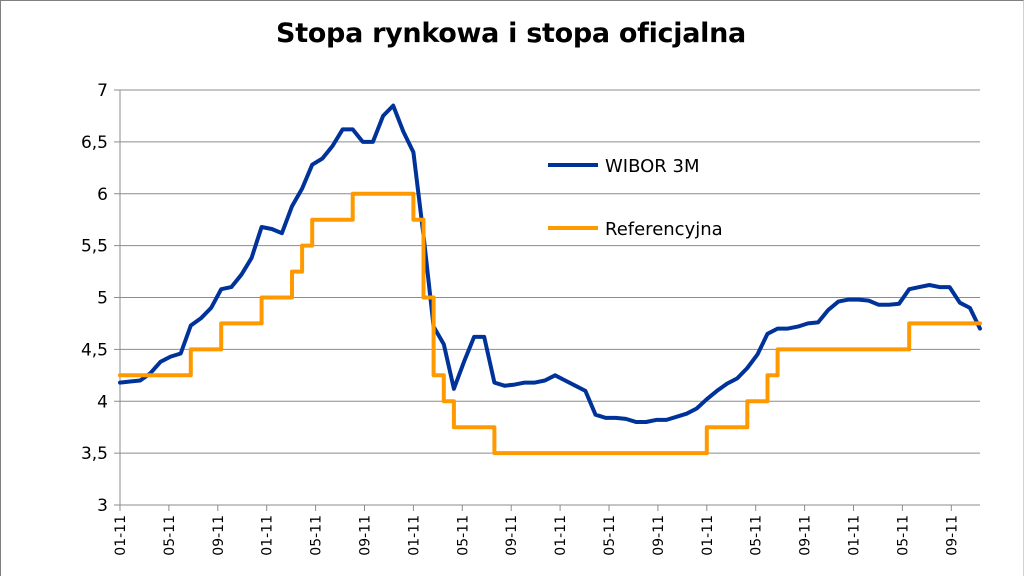 This screenshot has width=1024, height=577. I want to click on legend: WIBOR 3M Referencyjna, so click(635, 198).